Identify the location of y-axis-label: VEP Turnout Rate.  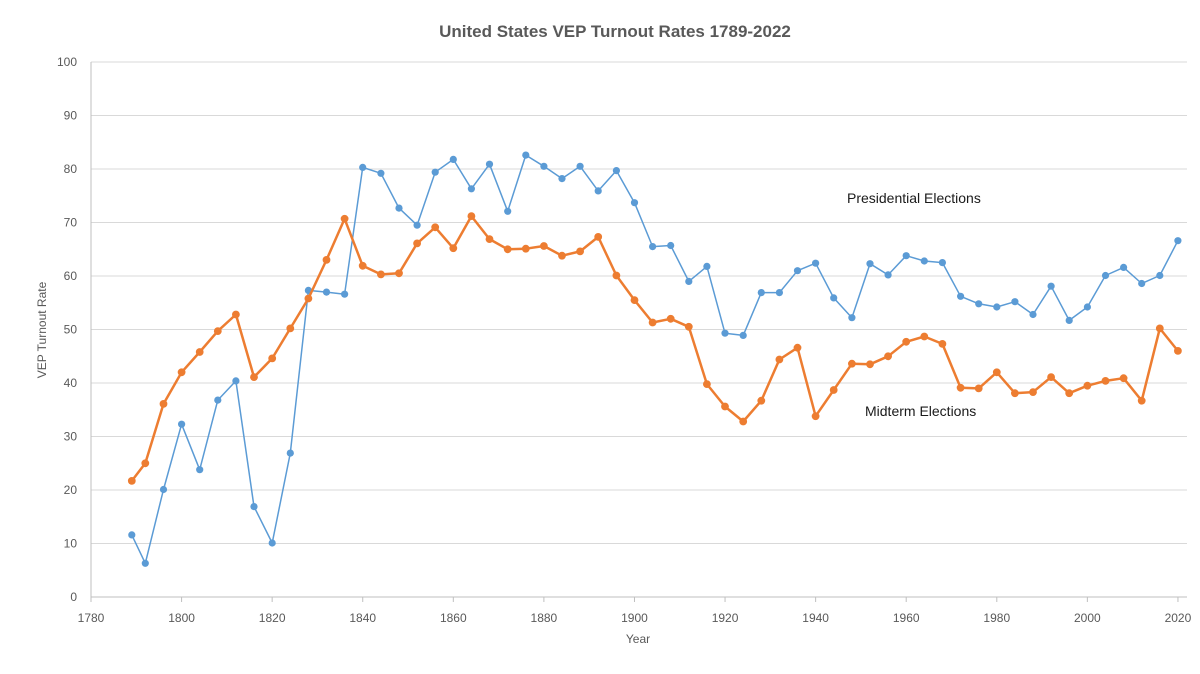
(42, 329).